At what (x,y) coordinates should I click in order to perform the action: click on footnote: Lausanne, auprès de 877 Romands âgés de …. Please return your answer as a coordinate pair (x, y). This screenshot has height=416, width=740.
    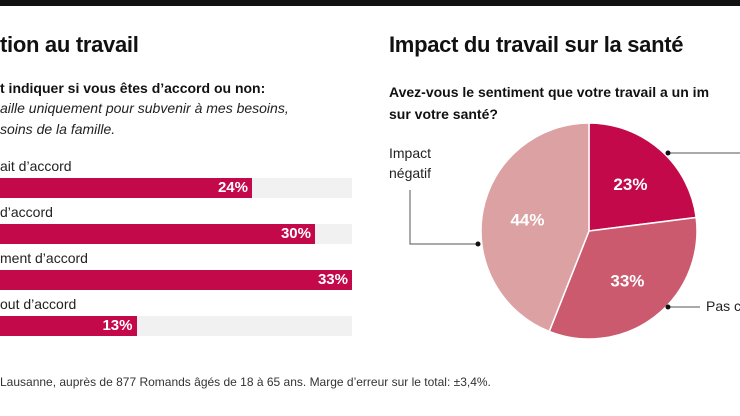
    Looking at the image, I should click on (245, 382).